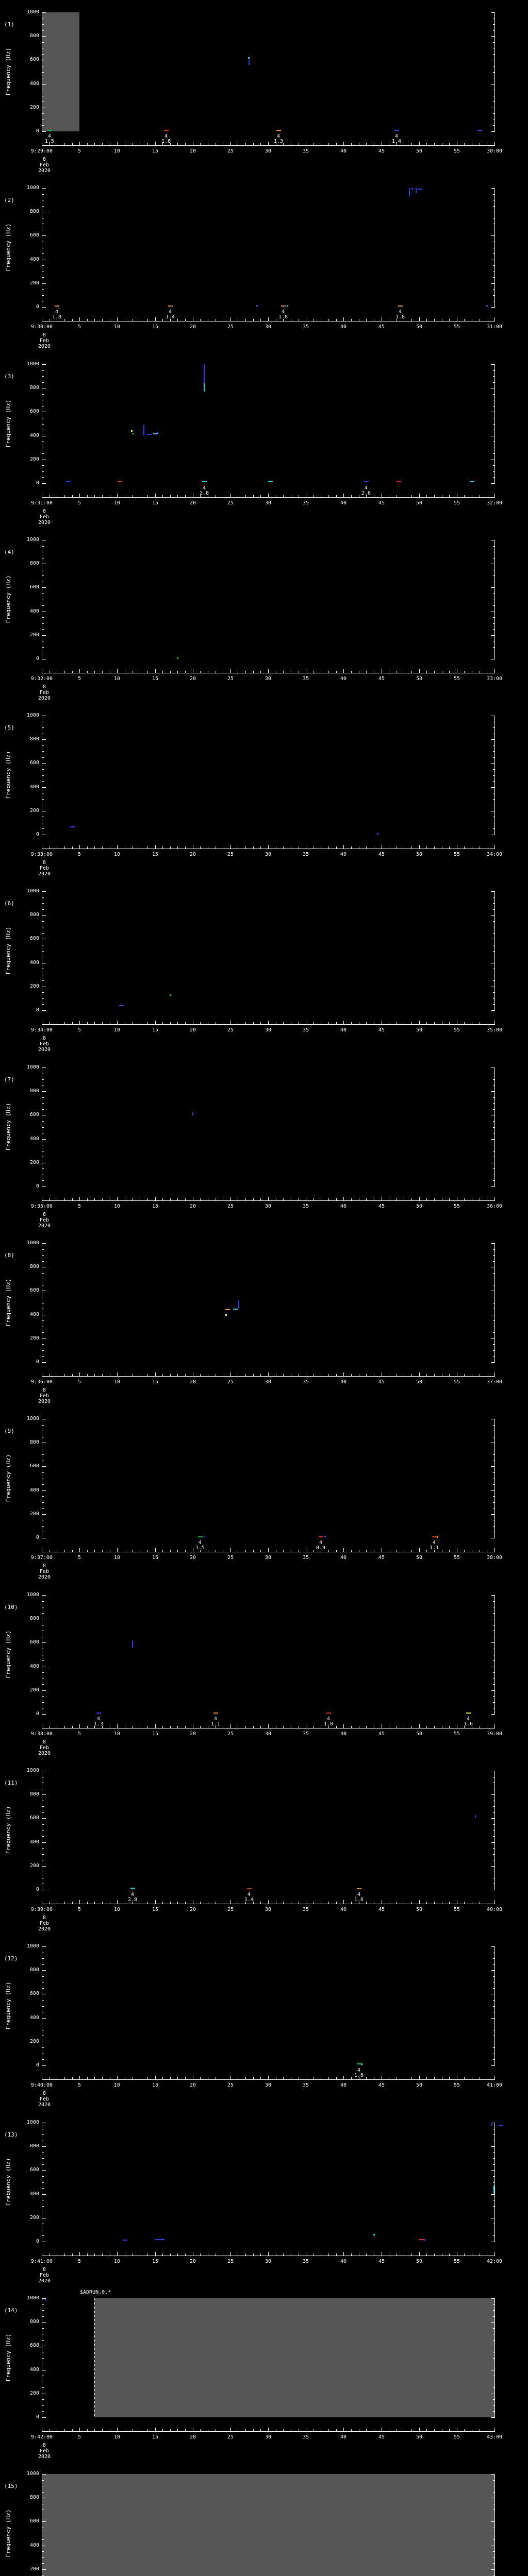 The image size is (528, 2576). Describe the element at coordinates (9, 1431) in the screenshot. I see `panel-index-label: (9)` at that location.